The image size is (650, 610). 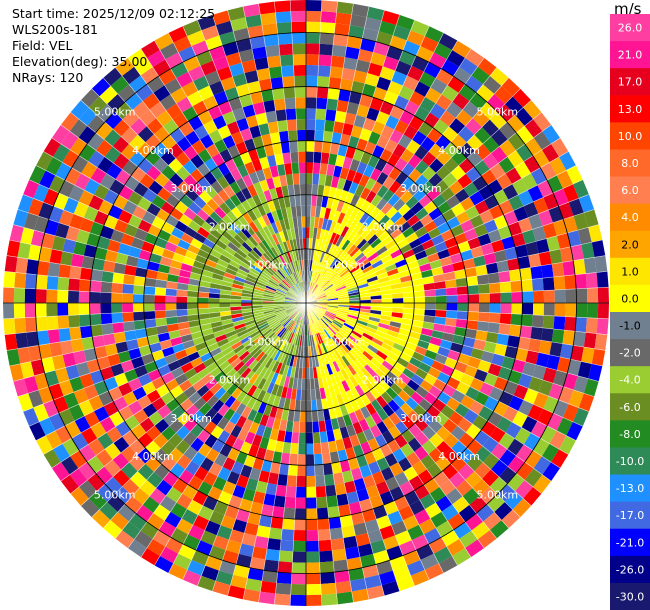 I want to click on range-ring-label: 5.00km, so click(x=498, y=112).